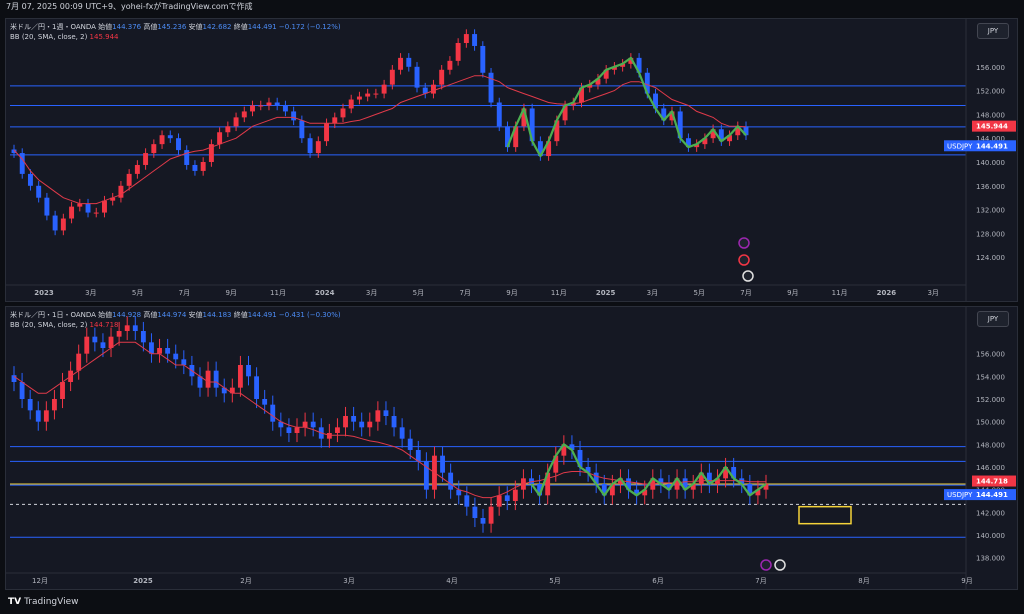 This screenshot has height=614, width=1024. I want to click on legend-open-label: 始値, so click(105, 27).